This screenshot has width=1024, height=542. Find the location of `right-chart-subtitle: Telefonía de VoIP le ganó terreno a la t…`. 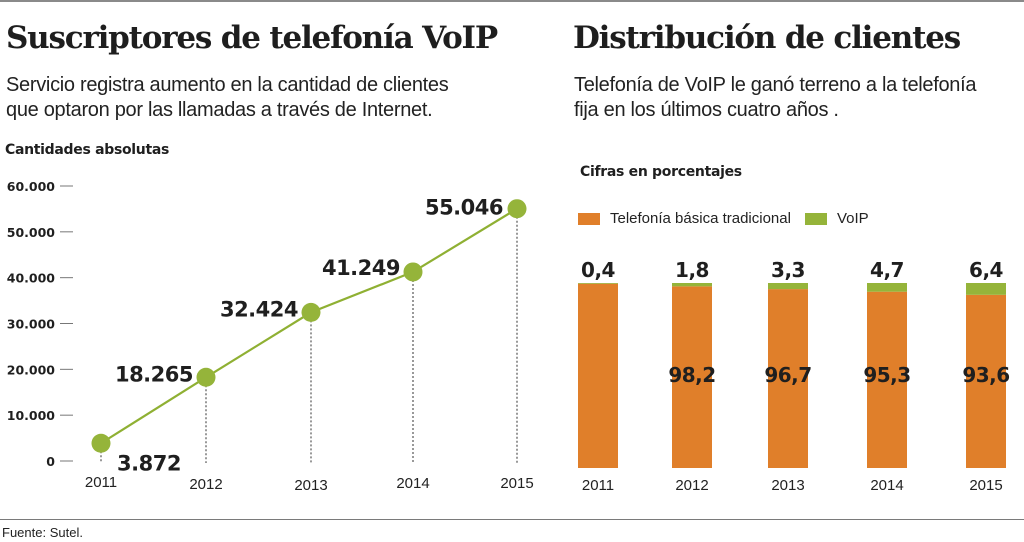

right-chart-subtitle: Telefonía de VoIP le ganó terreno a la t… is located at coordinates (775, 98).